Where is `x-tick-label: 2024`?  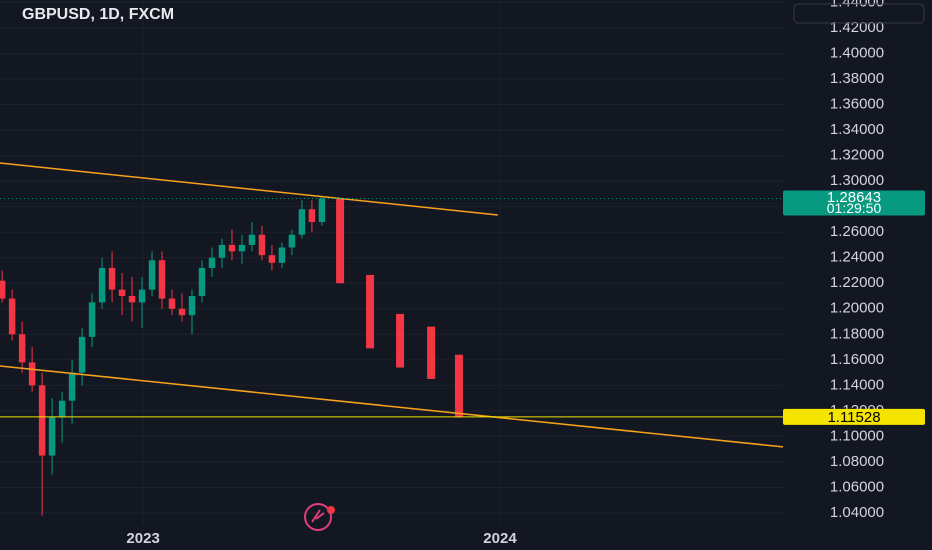 x-tick-label: 2024 is located at coordinates (500, 538).